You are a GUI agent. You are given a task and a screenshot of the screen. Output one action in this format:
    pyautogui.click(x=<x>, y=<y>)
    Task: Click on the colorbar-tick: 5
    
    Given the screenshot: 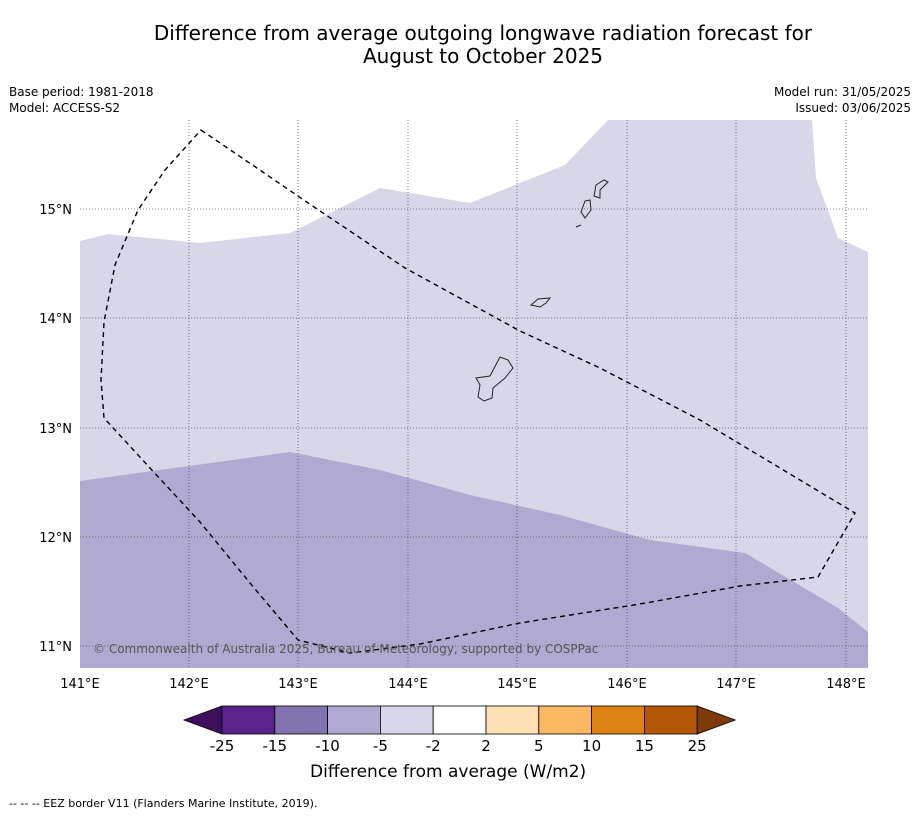 What is the action you would take?
    pyautogui.click(x=539, y=746)
    